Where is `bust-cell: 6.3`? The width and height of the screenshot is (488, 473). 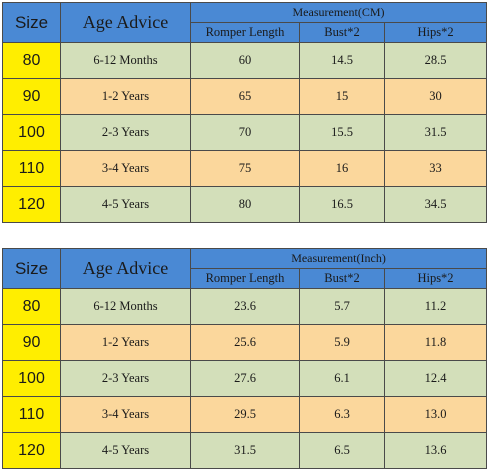 bust-cell: 6.3 is located at coordinates (342, 414).